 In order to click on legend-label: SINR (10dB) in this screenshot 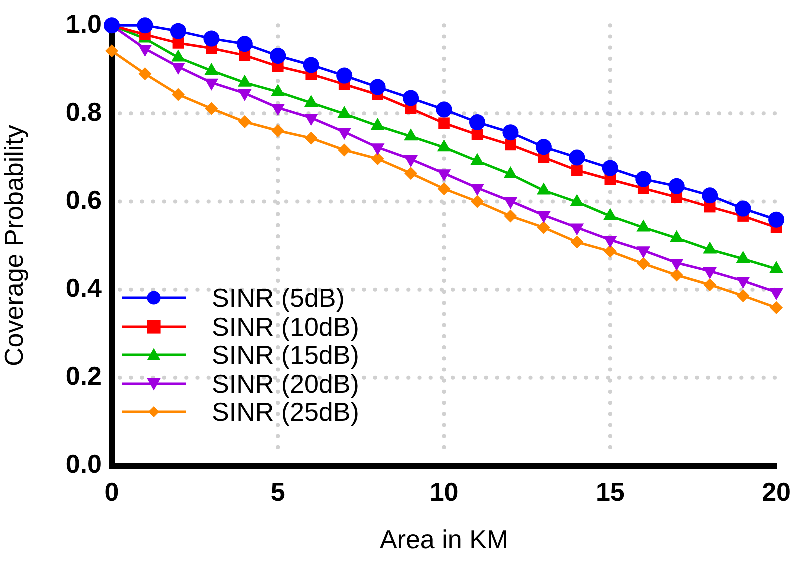, I will do `click(286, 327)`.